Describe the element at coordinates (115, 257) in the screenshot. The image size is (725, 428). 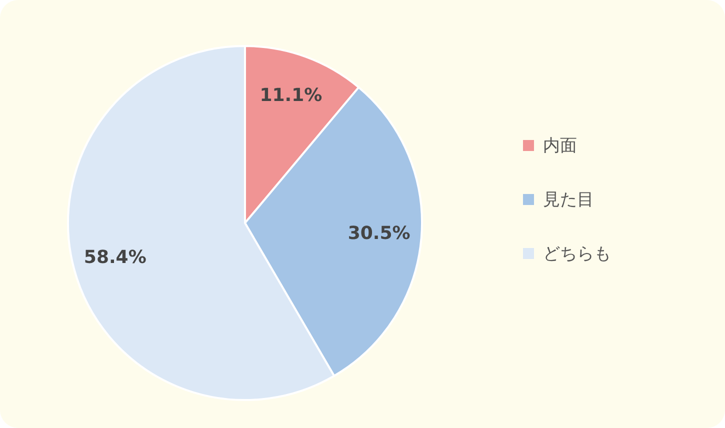
I see `data-label: 58.4%` at that location.